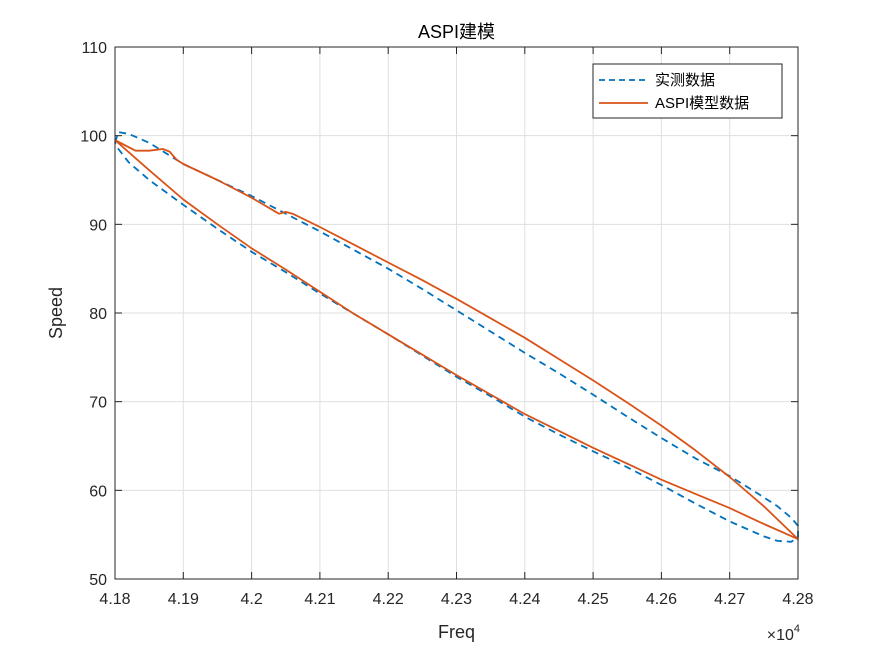 The height and width of the screenshot is (651, 883). I want to click on legend: 实测数据 ASPI模型数据, so click(687, 91).